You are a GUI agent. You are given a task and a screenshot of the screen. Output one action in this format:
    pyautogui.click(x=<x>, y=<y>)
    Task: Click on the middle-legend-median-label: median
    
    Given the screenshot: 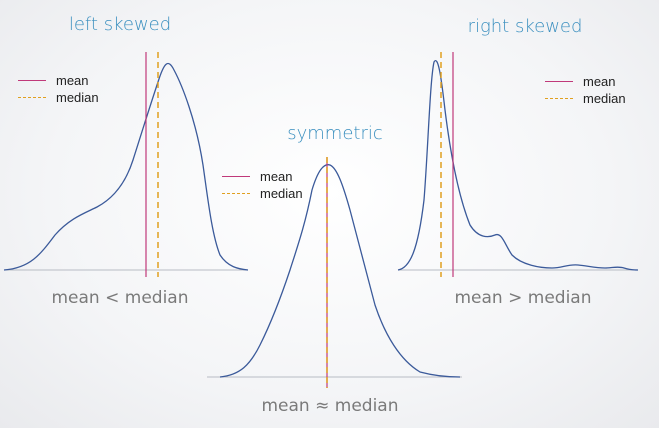 What is the action you would take?
    pyautogui.click(x=281, y=193)
    